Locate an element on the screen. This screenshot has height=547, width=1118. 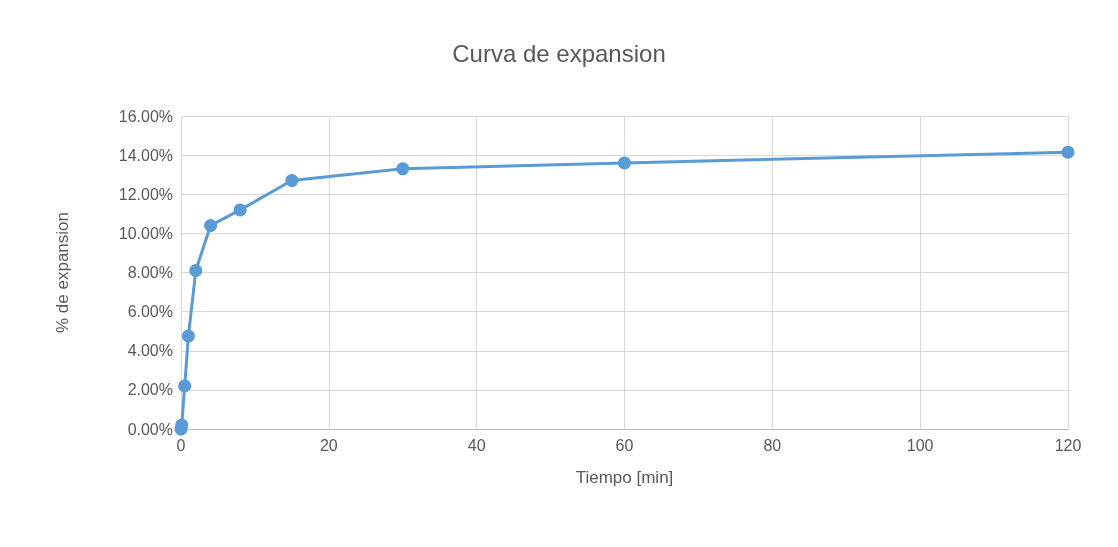
x-tick-label: 0 is located at coordinates (181, 445).